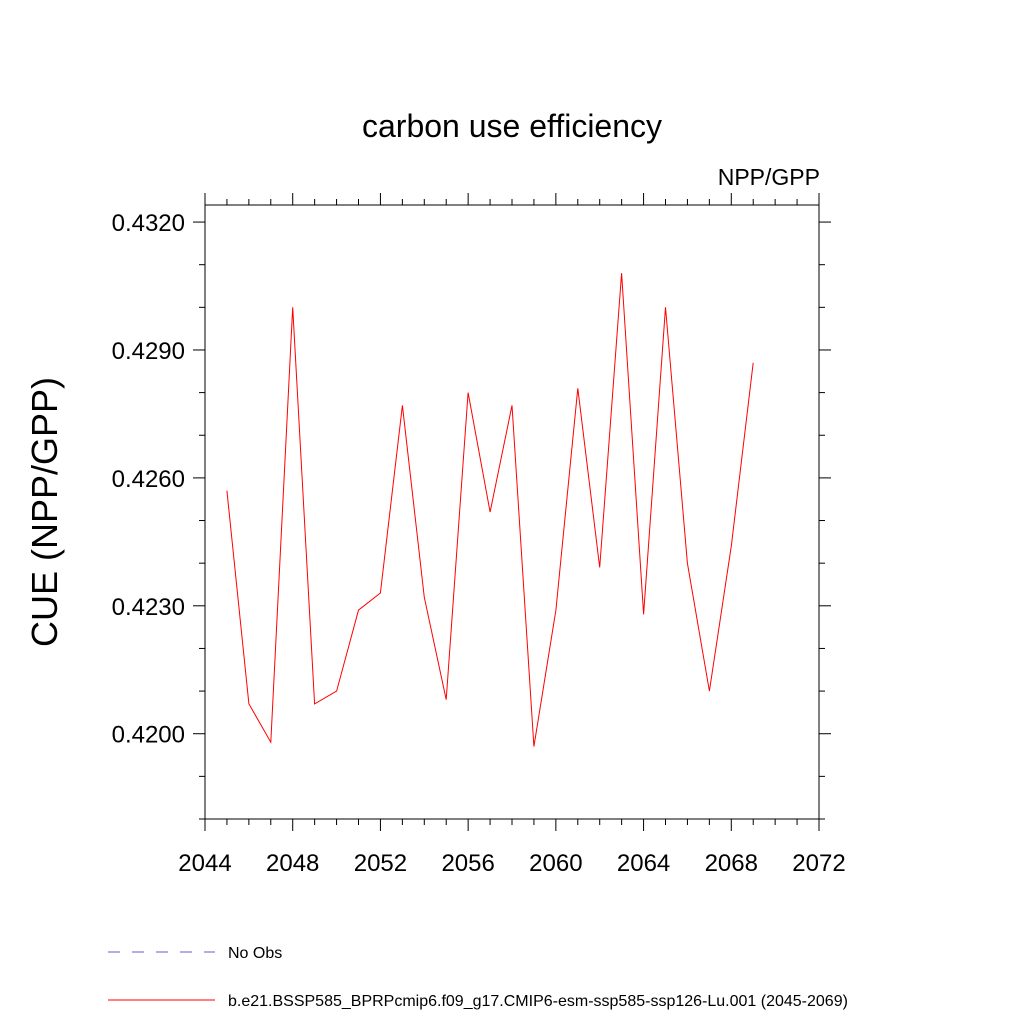 Image resolution: width=1024 pixels, height=1024 pixels. Describe the element at coordinates (255, 953) in the screenshot. I see `legend-label: No Obs` at that location.